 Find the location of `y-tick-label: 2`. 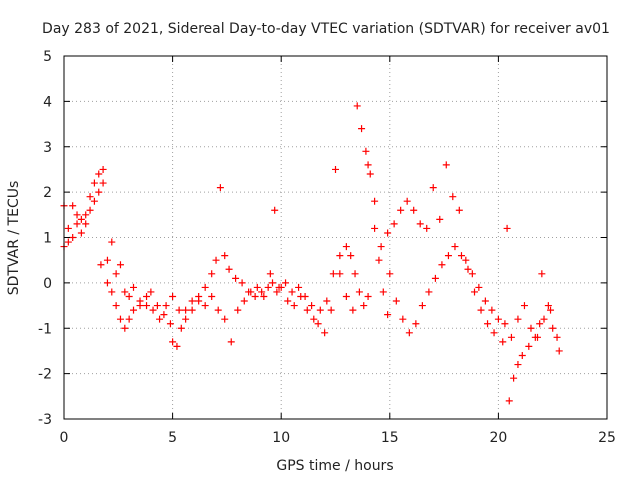

y-tick-label: 2 is located at coordinates (47, 193).